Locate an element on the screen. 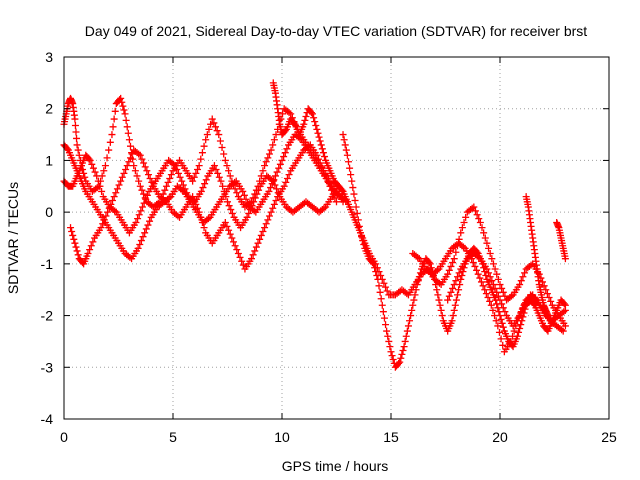  y-tick-label: -2 is located at coordinates (47, 316).